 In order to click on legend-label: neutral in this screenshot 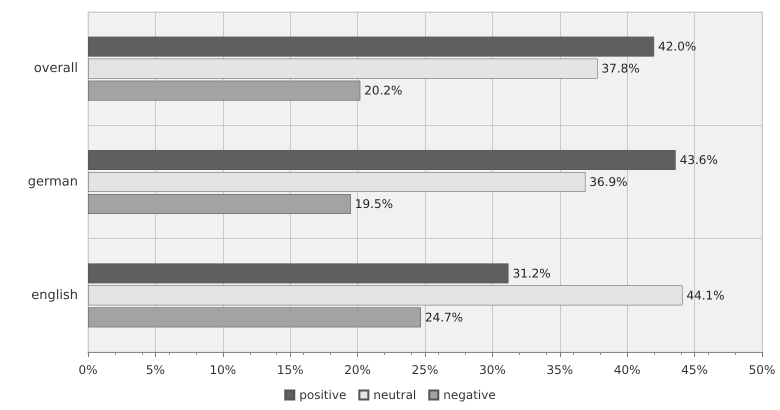, I will do `click(394, 395)`.